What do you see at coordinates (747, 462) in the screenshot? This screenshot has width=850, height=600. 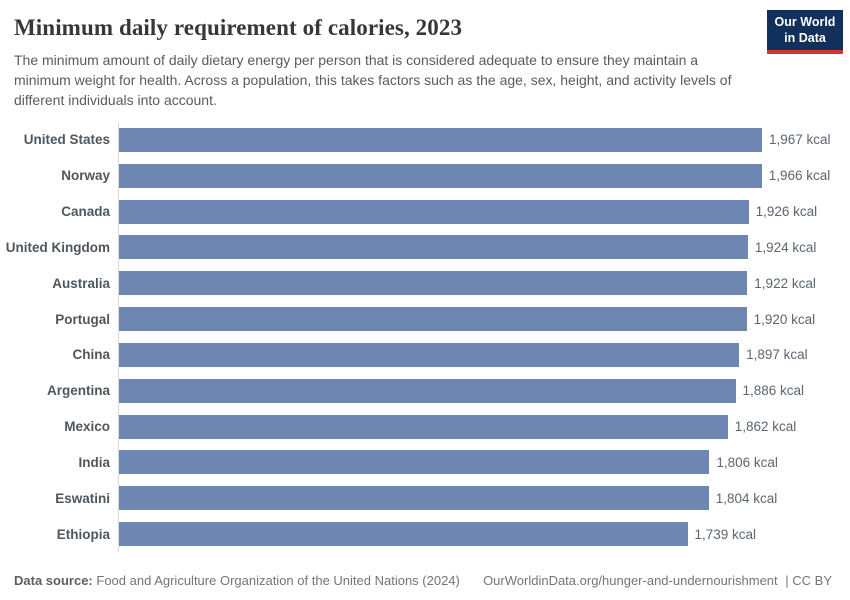 I see `value-label: 1,806 kcal` at bounding box center [747, 462].